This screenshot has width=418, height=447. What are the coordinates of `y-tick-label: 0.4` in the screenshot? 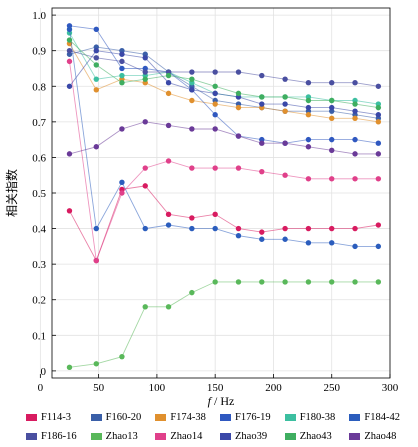 It's located at (39, 230).